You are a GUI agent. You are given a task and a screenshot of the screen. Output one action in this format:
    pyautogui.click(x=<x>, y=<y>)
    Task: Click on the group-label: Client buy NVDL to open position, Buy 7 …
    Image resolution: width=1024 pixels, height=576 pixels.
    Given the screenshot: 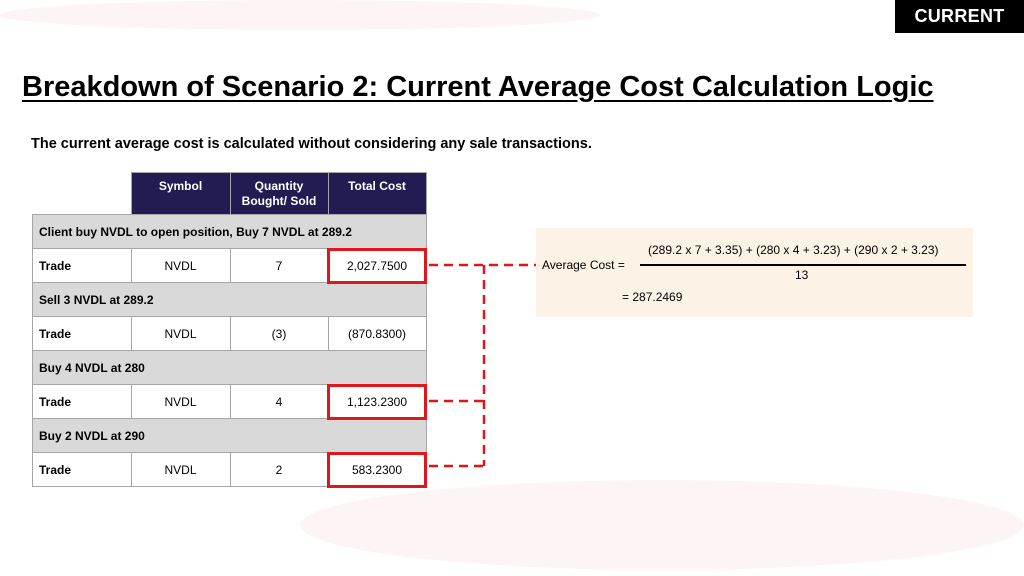 What is the action you would take?
    pyautogui.click(x=229, y=231)
    